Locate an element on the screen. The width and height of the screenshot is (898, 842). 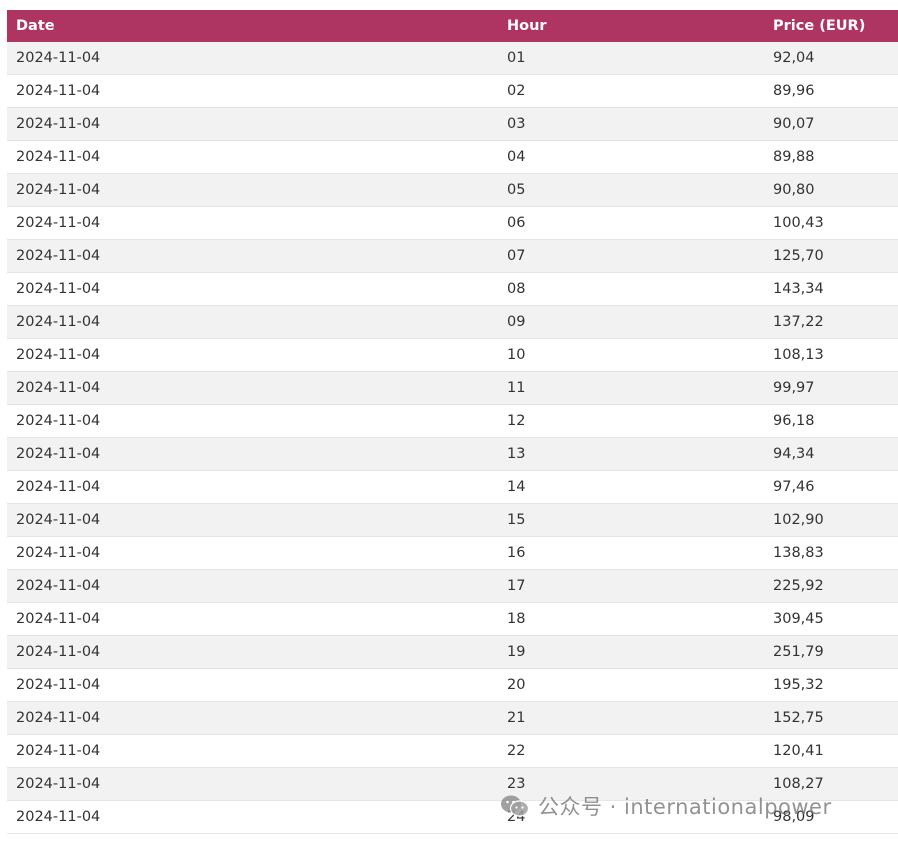
cell-price: 108,27 is located at coordinates (831, 784).